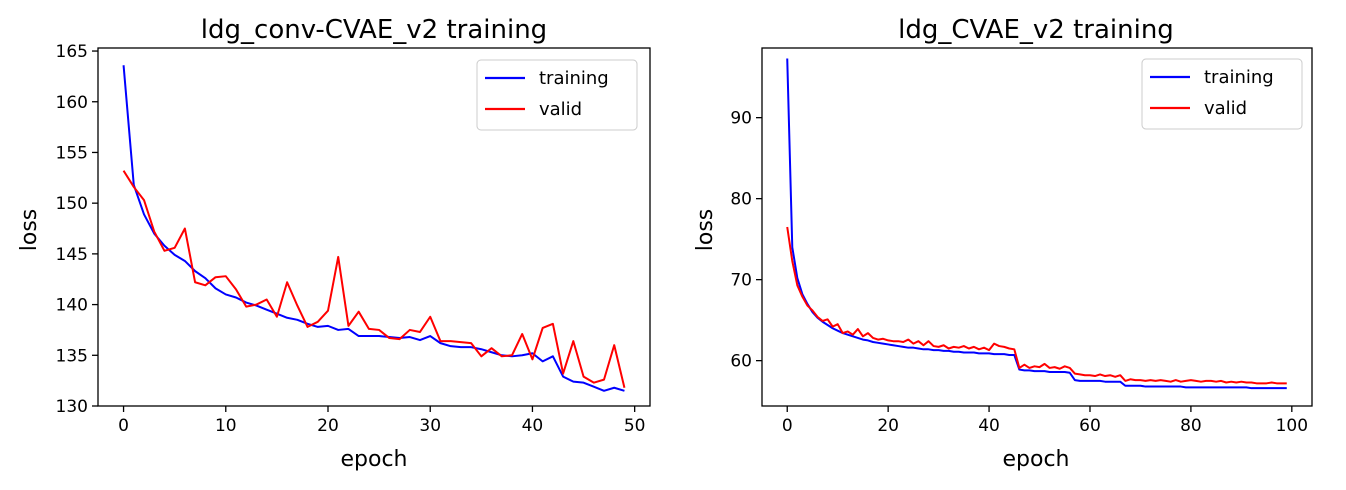  Describe the element at coordinates (72, 153) in the screenshot. I see `y-tick-label: 155` at that location.